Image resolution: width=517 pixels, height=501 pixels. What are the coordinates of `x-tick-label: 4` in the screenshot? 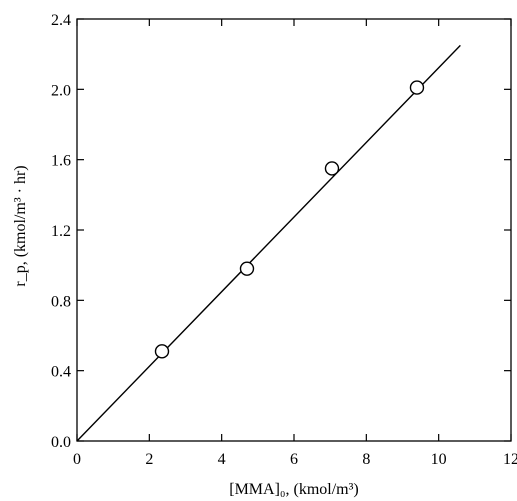 It's located at (222, 459).